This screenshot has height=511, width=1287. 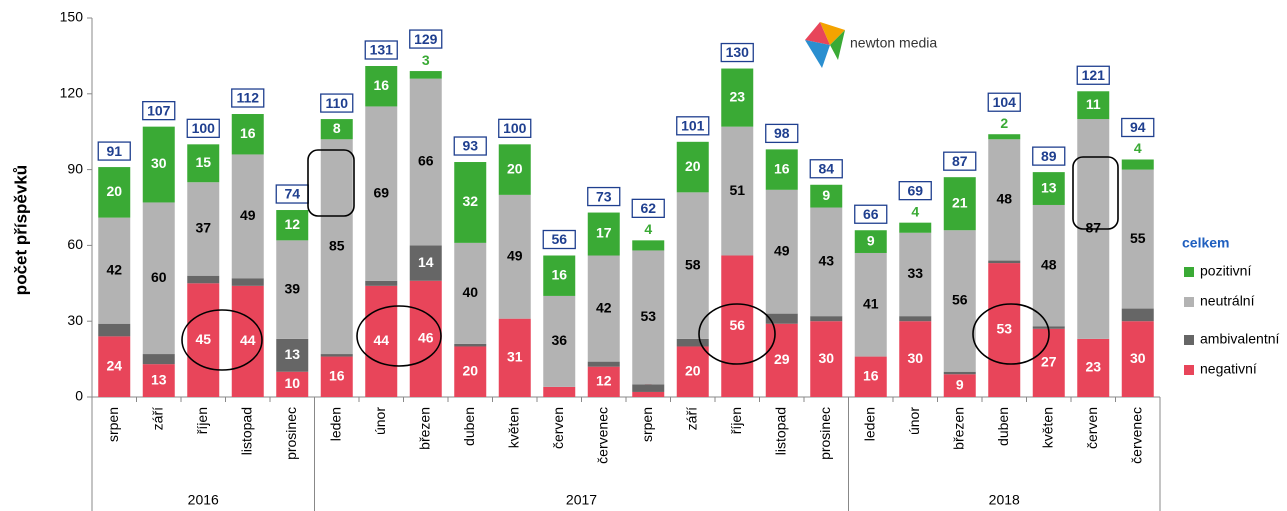 I want to click on data-label: 37, so click(x=203, y=228).